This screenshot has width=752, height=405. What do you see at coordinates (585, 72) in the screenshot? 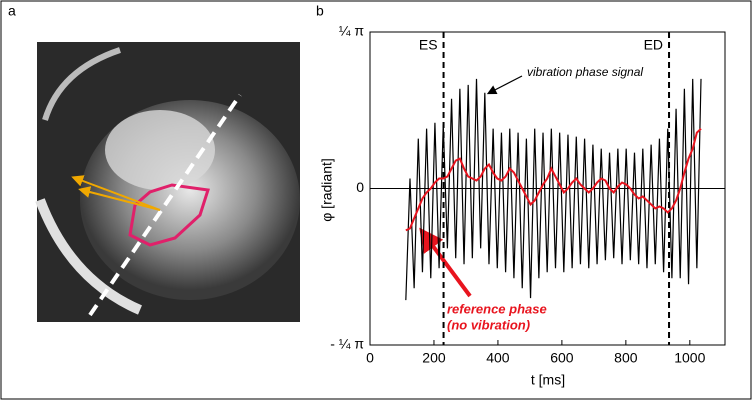
I see `annotation: vibration phase signal` at bounding box center [585, 72].